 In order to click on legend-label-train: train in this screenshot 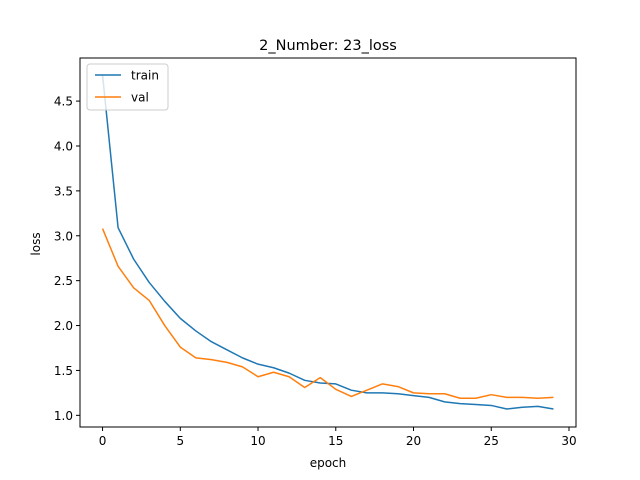, I will do `click(145, 76)`.